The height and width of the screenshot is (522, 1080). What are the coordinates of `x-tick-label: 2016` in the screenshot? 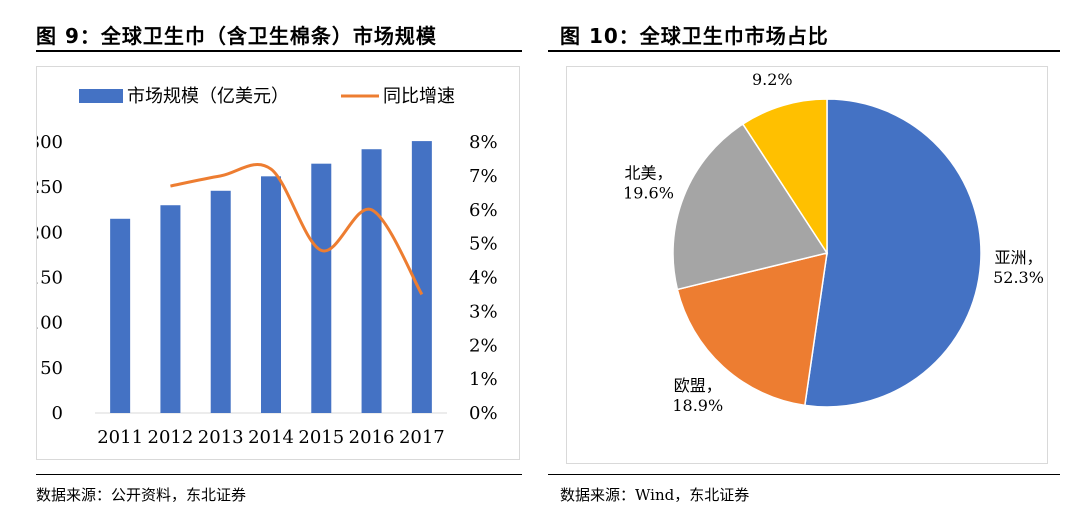 It's located at (372, 437).